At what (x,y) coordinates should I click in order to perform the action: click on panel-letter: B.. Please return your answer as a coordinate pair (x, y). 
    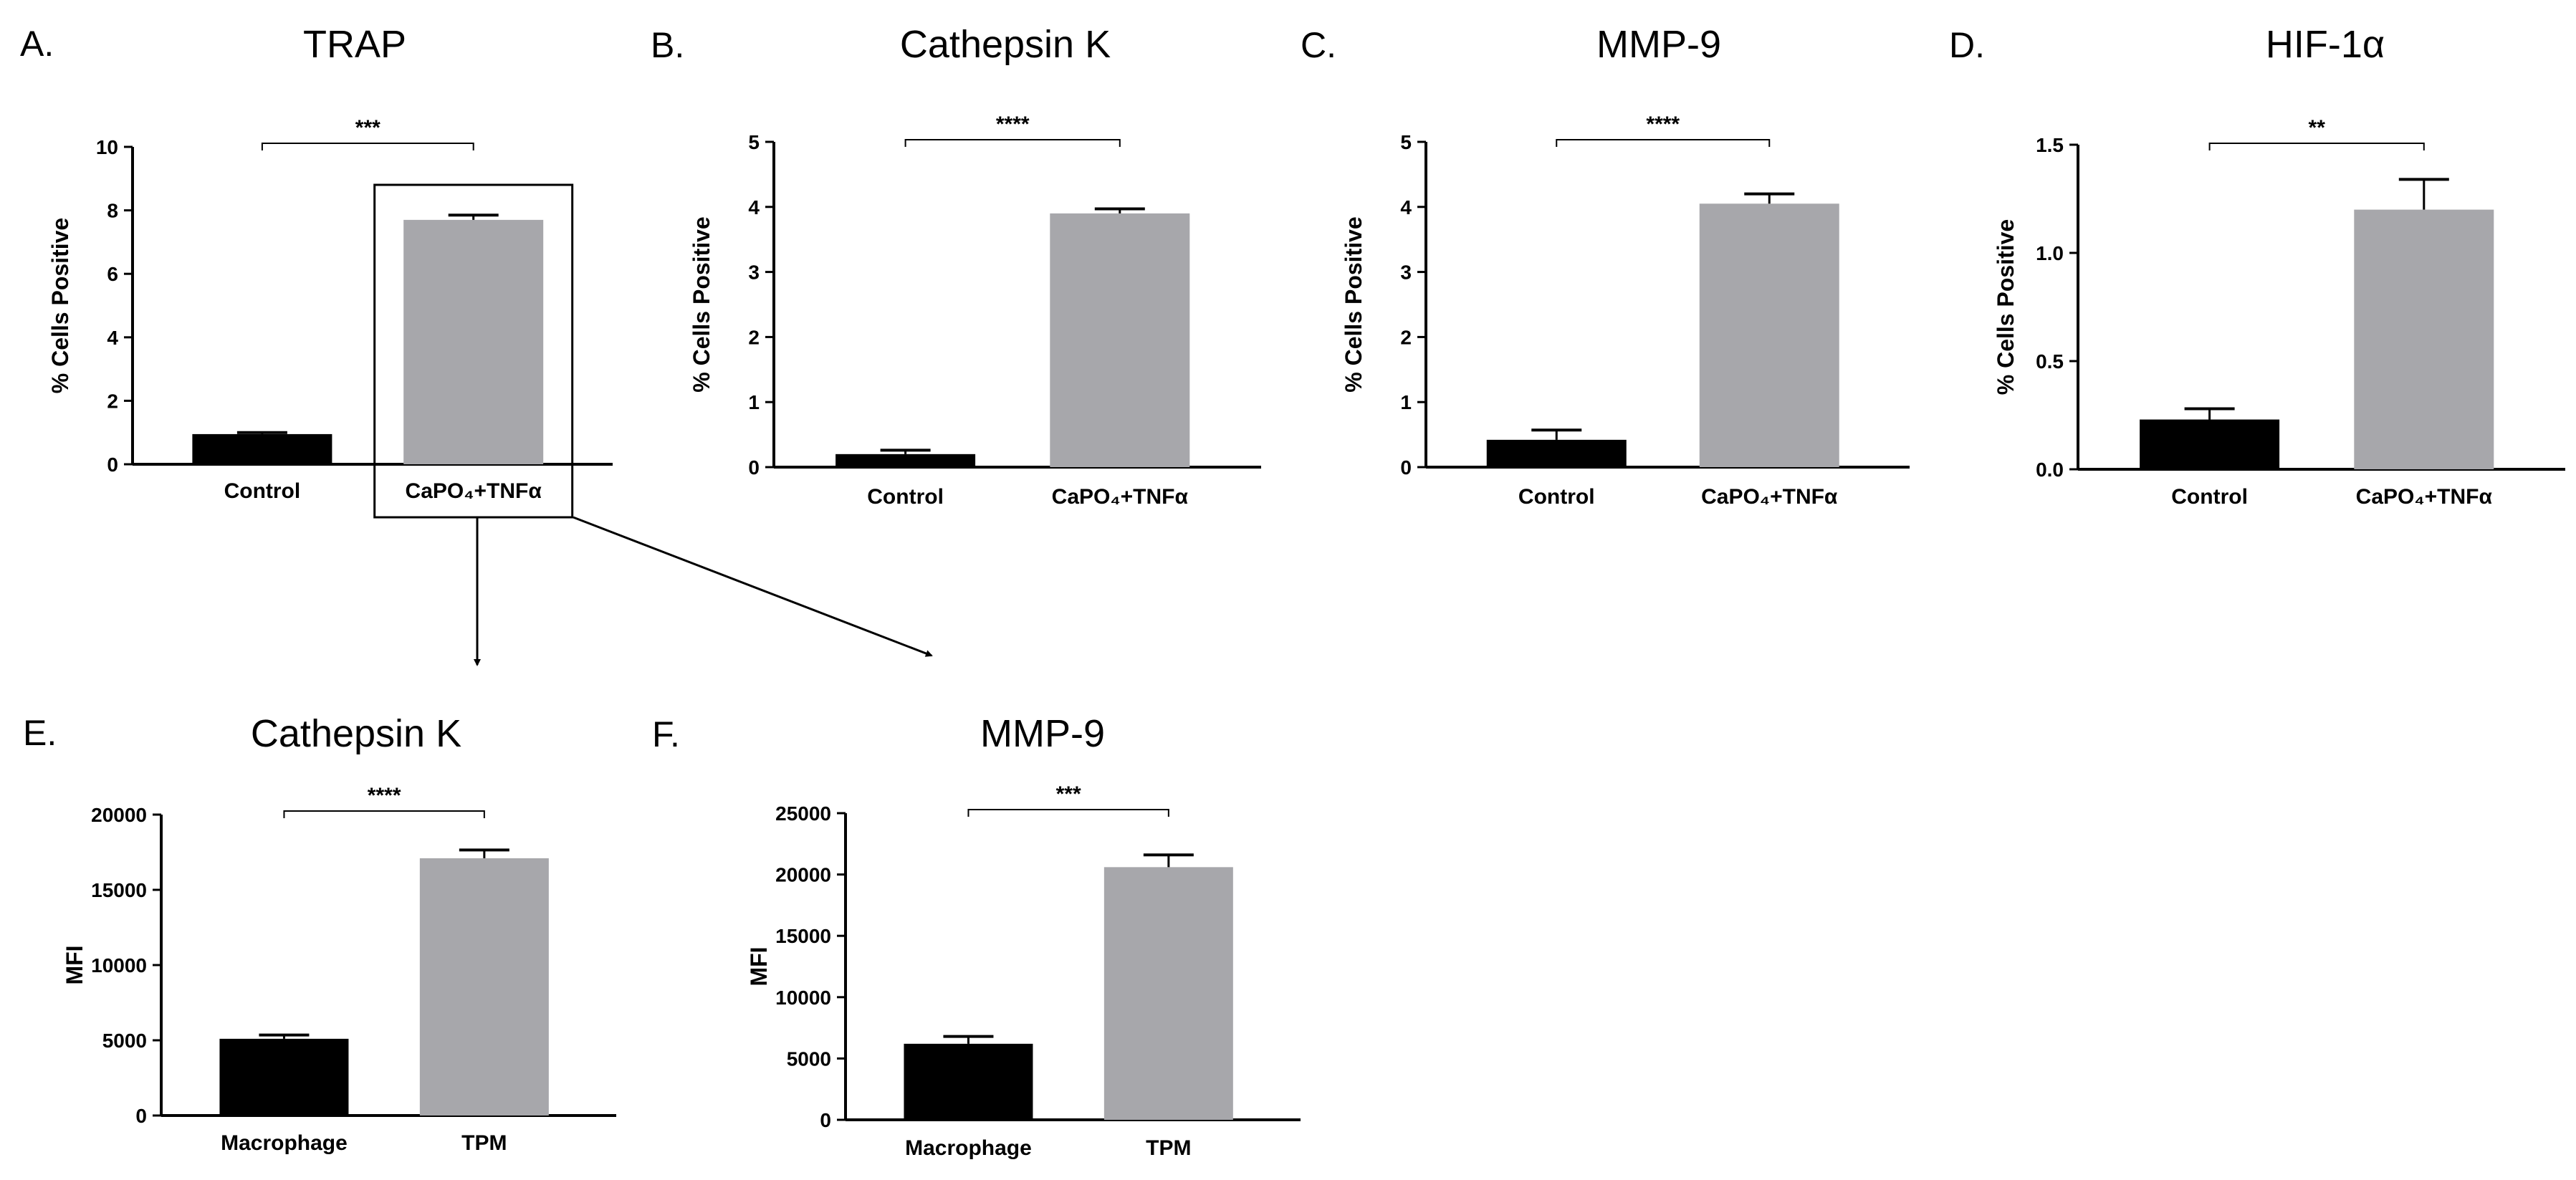
    Looking at the image, I should click on (667, 45).